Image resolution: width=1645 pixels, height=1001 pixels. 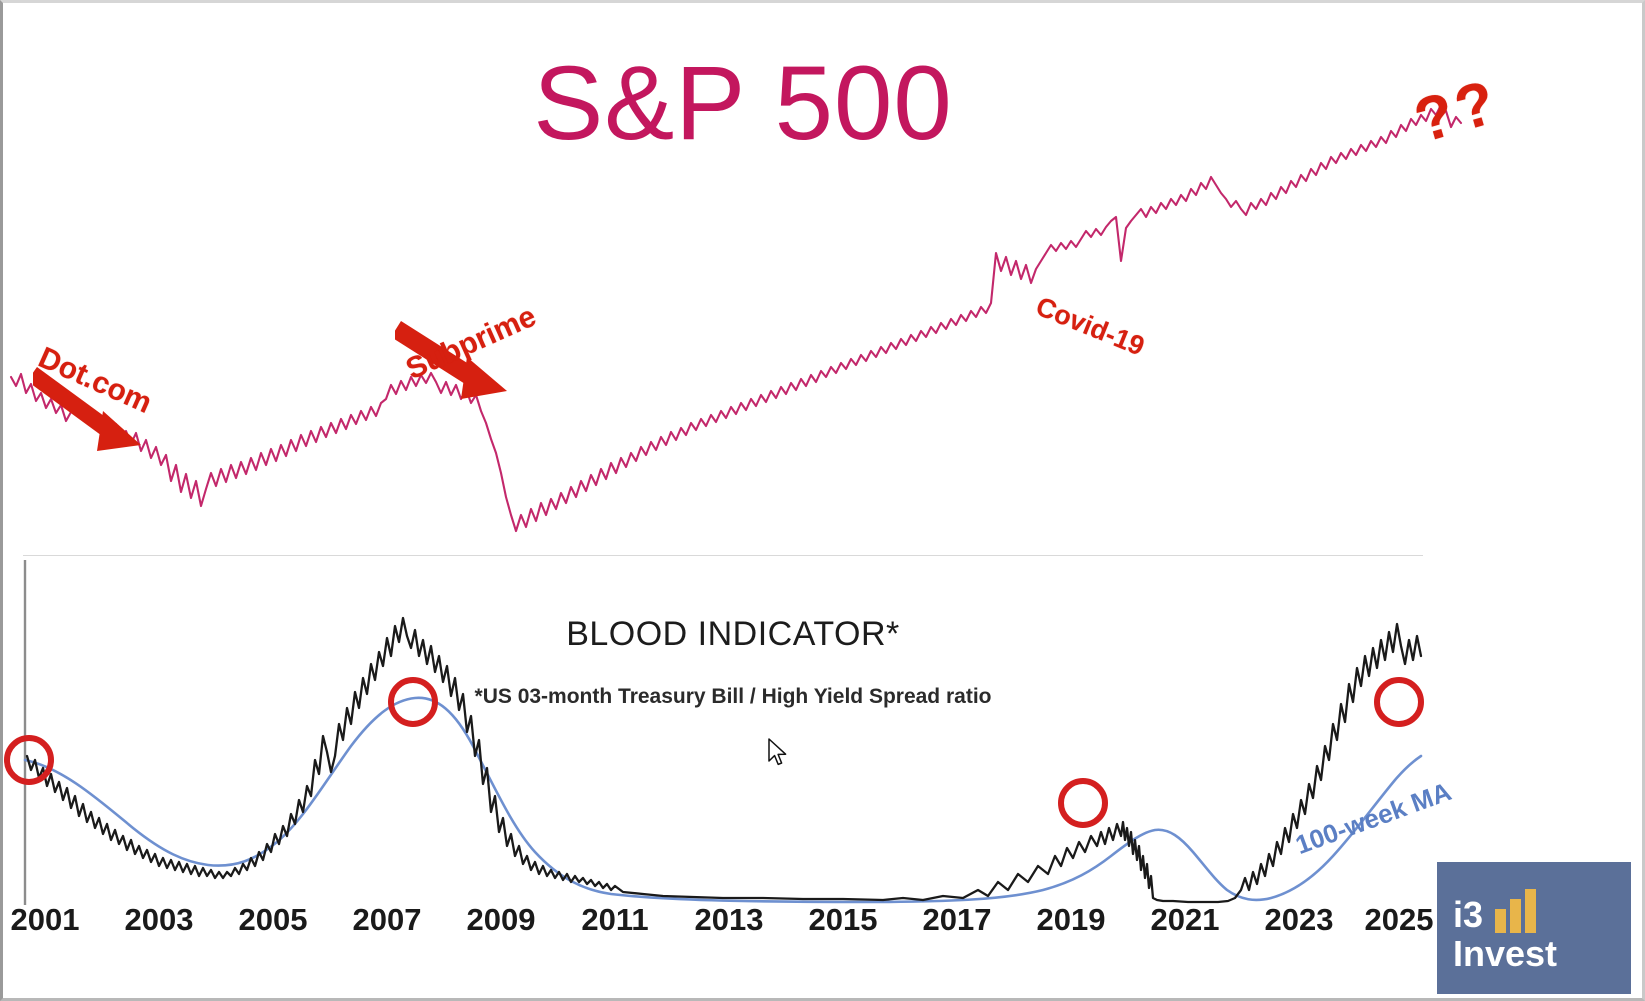 I want to click on dotcom-arrow, so click(x=87, y=409).